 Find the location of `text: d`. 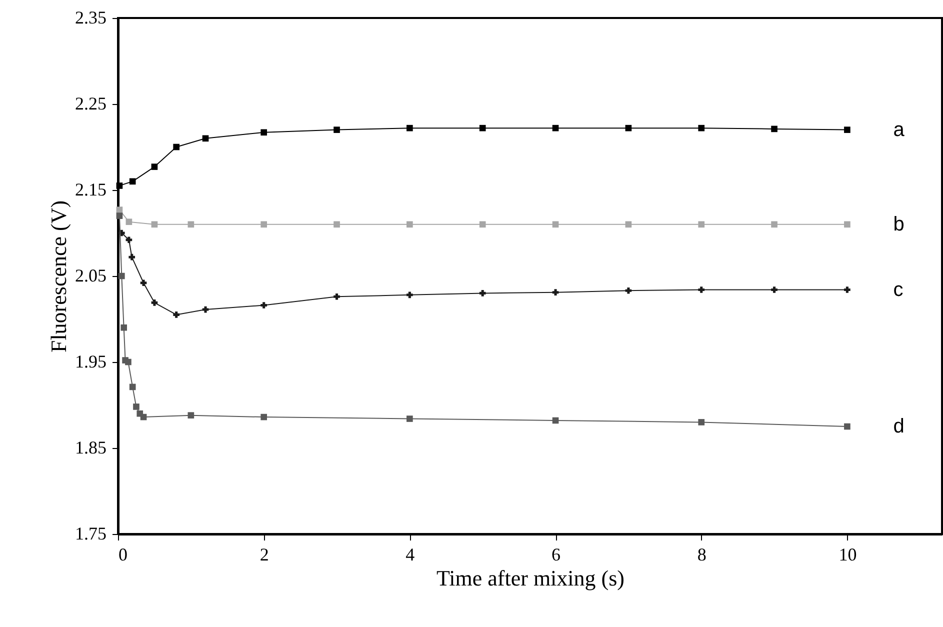

text: d is located at coordinates (898, 427).